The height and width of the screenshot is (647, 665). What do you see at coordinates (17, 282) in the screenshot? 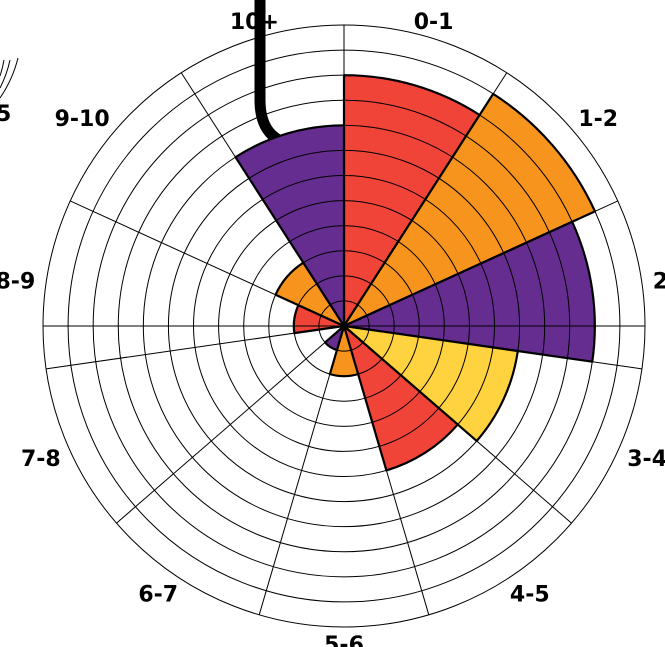
I see `category-label-8-9: 8-9` at bounding box center [17, 282].